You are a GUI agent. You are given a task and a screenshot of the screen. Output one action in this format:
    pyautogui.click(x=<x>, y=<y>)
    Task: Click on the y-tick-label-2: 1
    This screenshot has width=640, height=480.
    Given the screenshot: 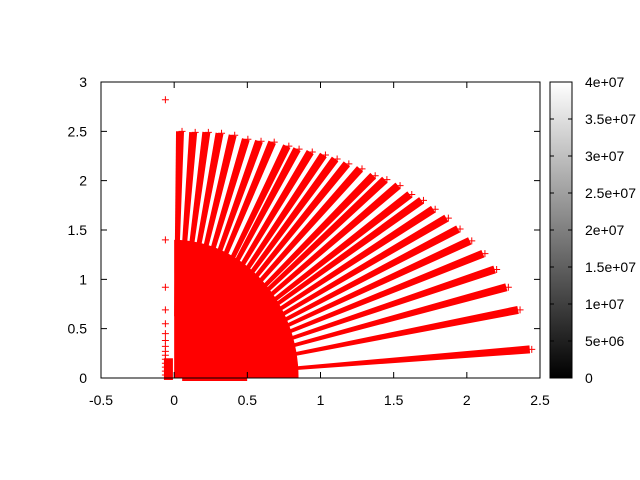 What is the action you would take?
    pyautogui.click(x=83, y=279)
    